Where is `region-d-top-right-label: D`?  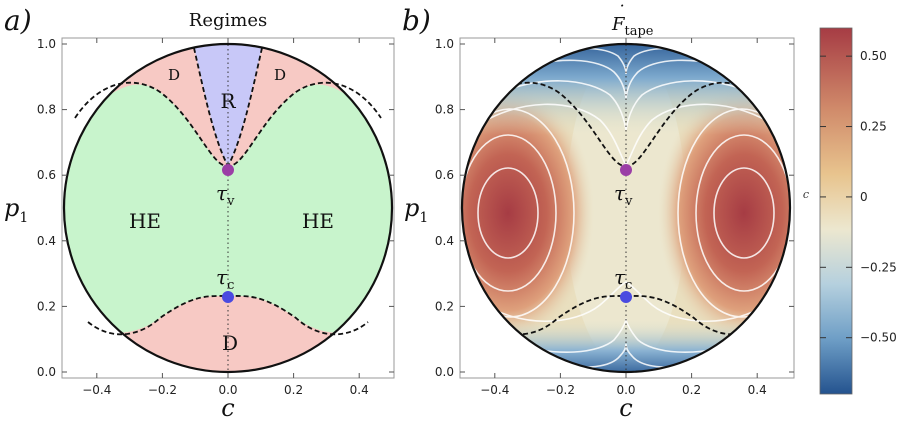 region-d-top-right-label: D is located at coordinates (280, 75).